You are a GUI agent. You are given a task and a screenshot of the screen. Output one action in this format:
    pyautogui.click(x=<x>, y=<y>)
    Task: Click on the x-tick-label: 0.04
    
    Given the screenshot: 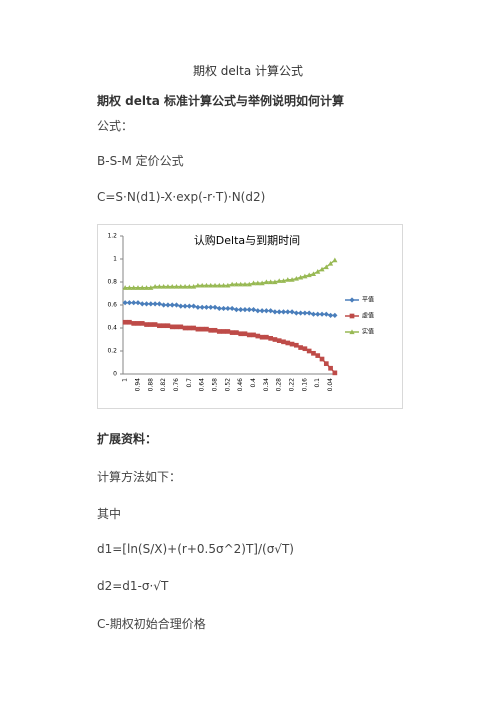 What is the action you would take?
    pyautogui.click(x=330, y=385)
    